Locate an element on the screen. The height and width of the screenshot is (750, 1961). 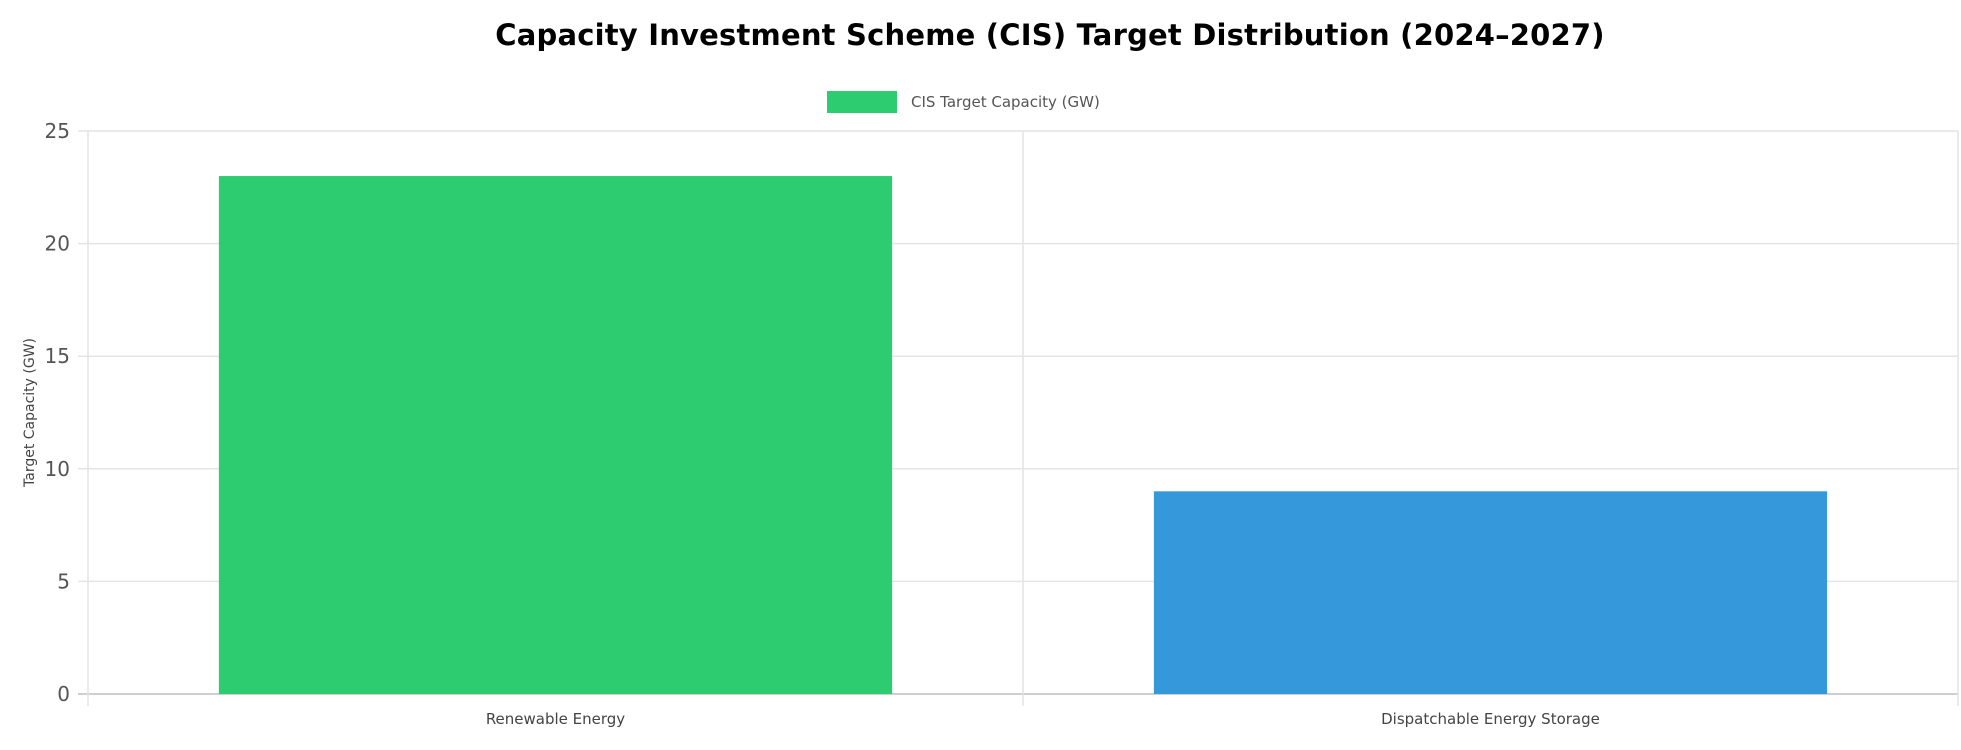
y-axis-title: Target Capacity (GW) is located at coordinates (30, 413).